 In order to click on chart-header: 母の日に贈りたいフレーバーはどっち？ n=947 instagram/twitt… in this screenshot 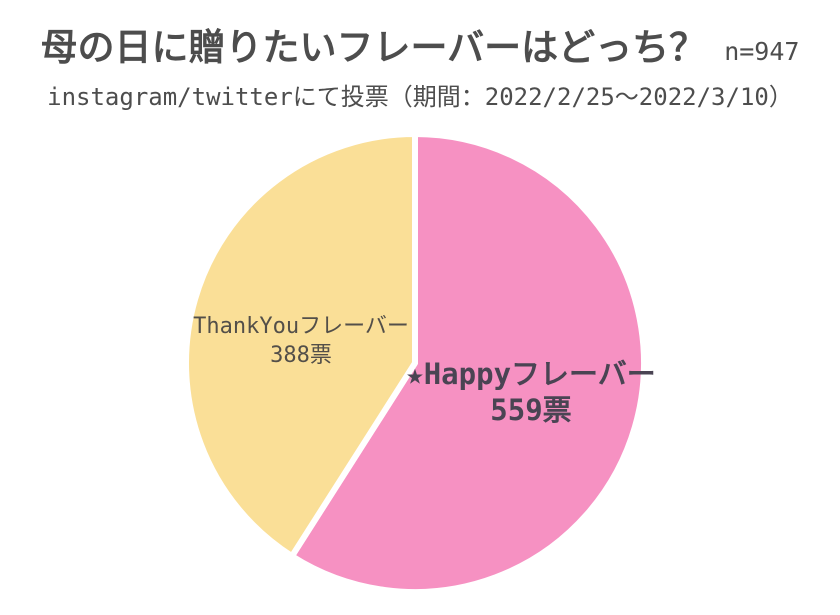, I will do `click(420, 69)`.